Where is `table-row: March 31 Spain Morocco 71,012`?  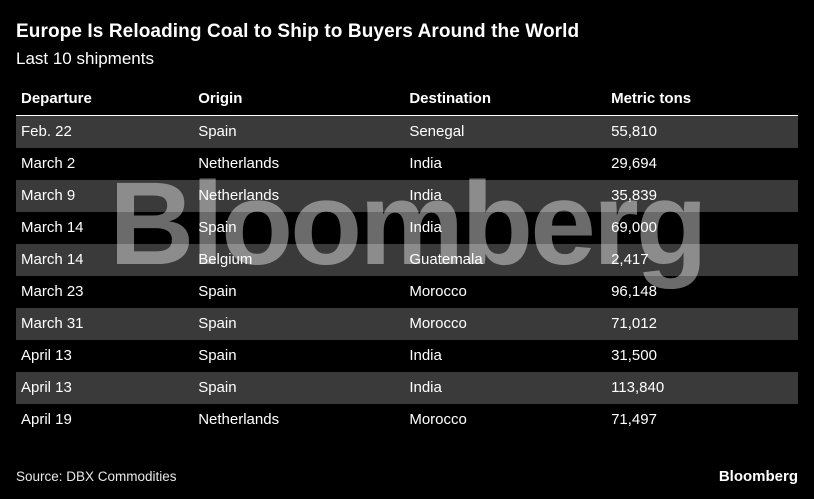 table-row: March 31 Spain Morocco 71,012 is located at coordinates (407, 324).